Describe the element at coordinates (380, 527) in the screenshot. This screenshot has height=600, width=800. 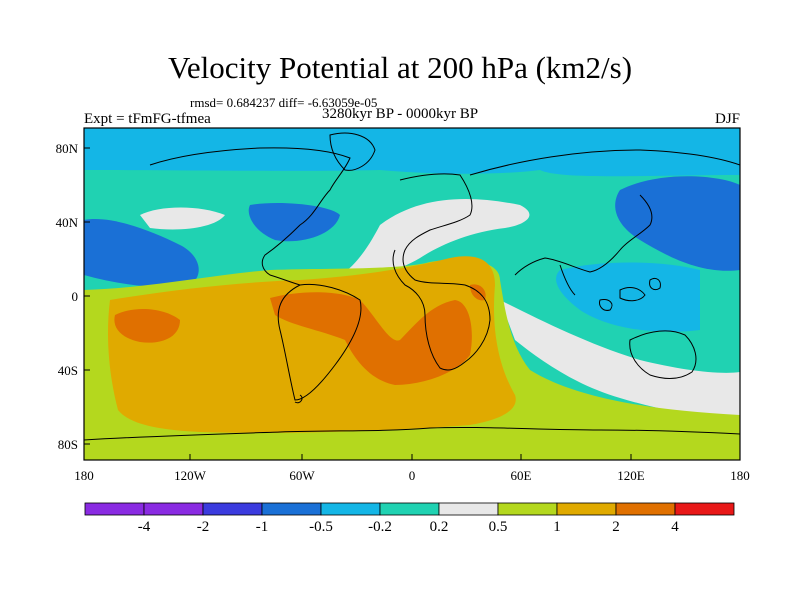
I see `colorbar-label: -0.2` at that location.